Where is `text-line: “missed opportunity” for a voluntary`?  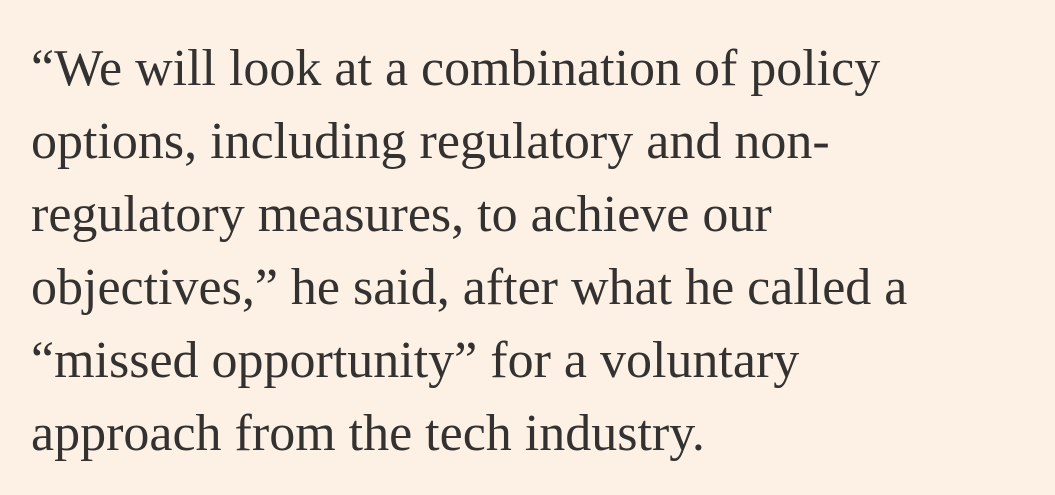 text-line: “missed opportunity” for a voluntary is located at coordinates (415, 360).